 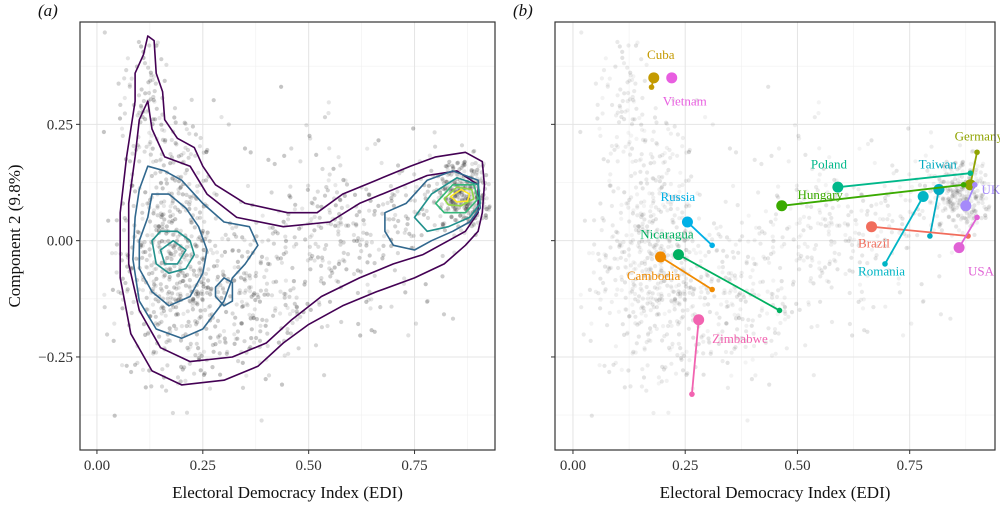 What do you see at coordinates (686, 273) in the screenshot?
I see `trajectory-line-cambodia` at bounding box center [686, 273].